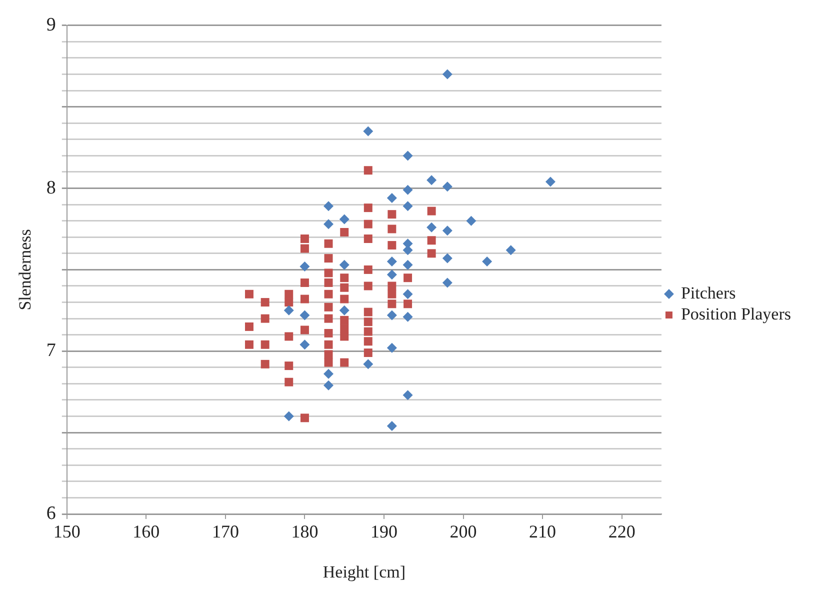 The width and height of the screenshot is (813, 599). Describe the element at coordinates (622, 532) in the screenshot. I see `x-tick-label: 220` at that location.